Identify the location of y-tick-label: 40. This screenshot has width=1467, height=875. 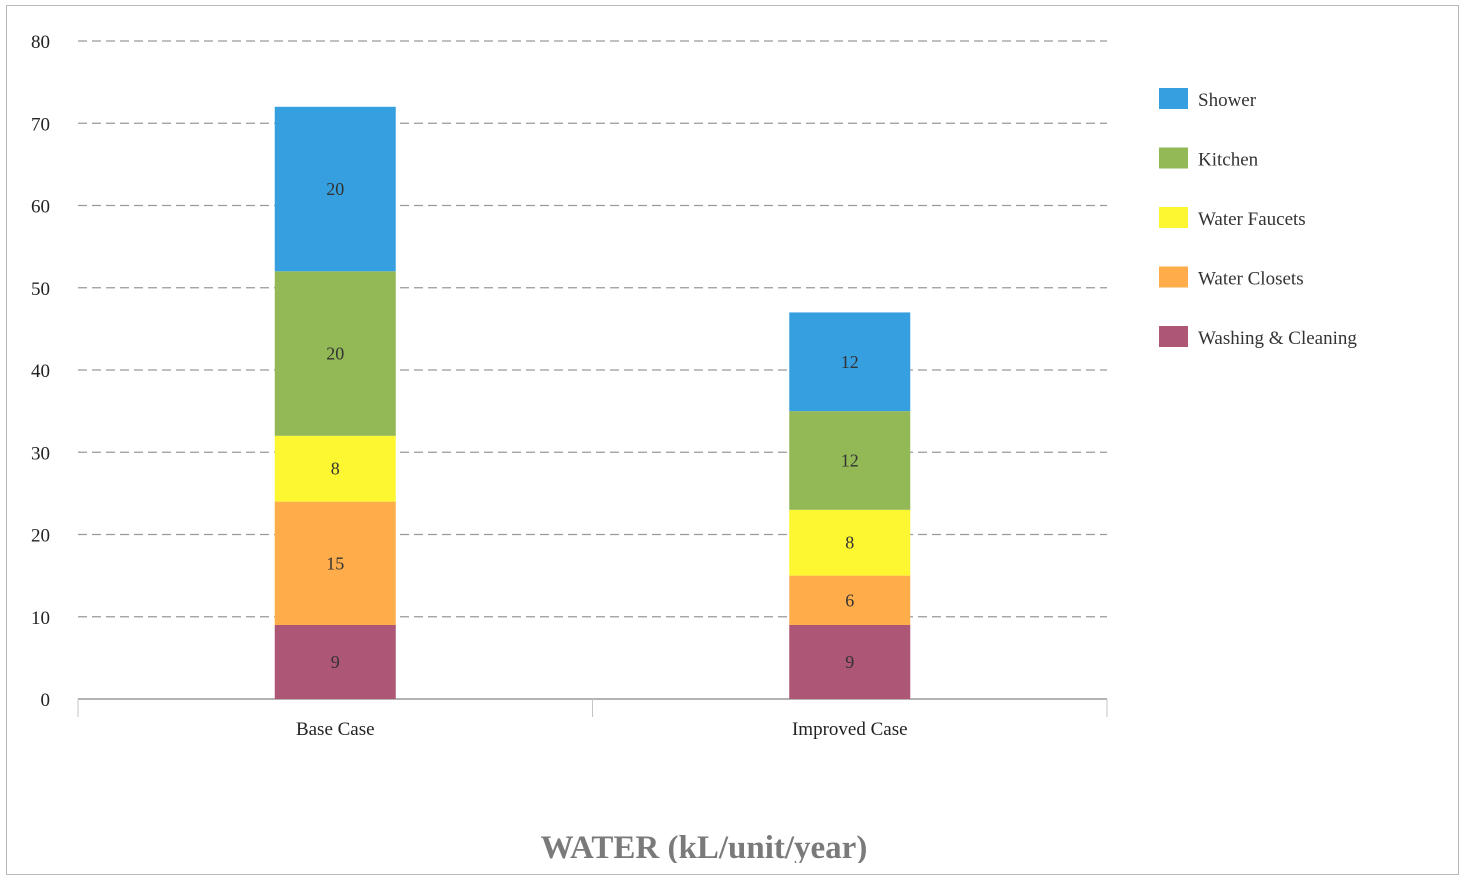
(40, 371).